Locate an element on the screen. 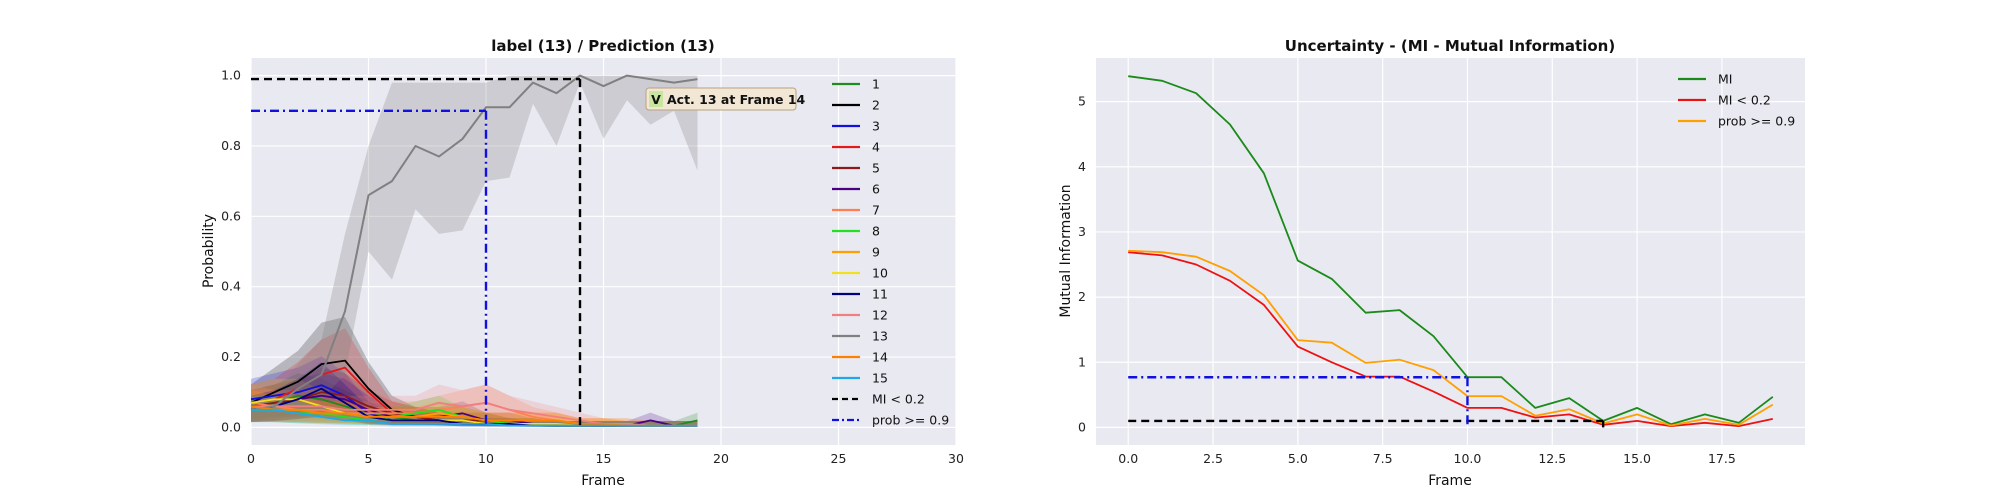  x-tick-label: 15 is located at coordinates (604, 458).